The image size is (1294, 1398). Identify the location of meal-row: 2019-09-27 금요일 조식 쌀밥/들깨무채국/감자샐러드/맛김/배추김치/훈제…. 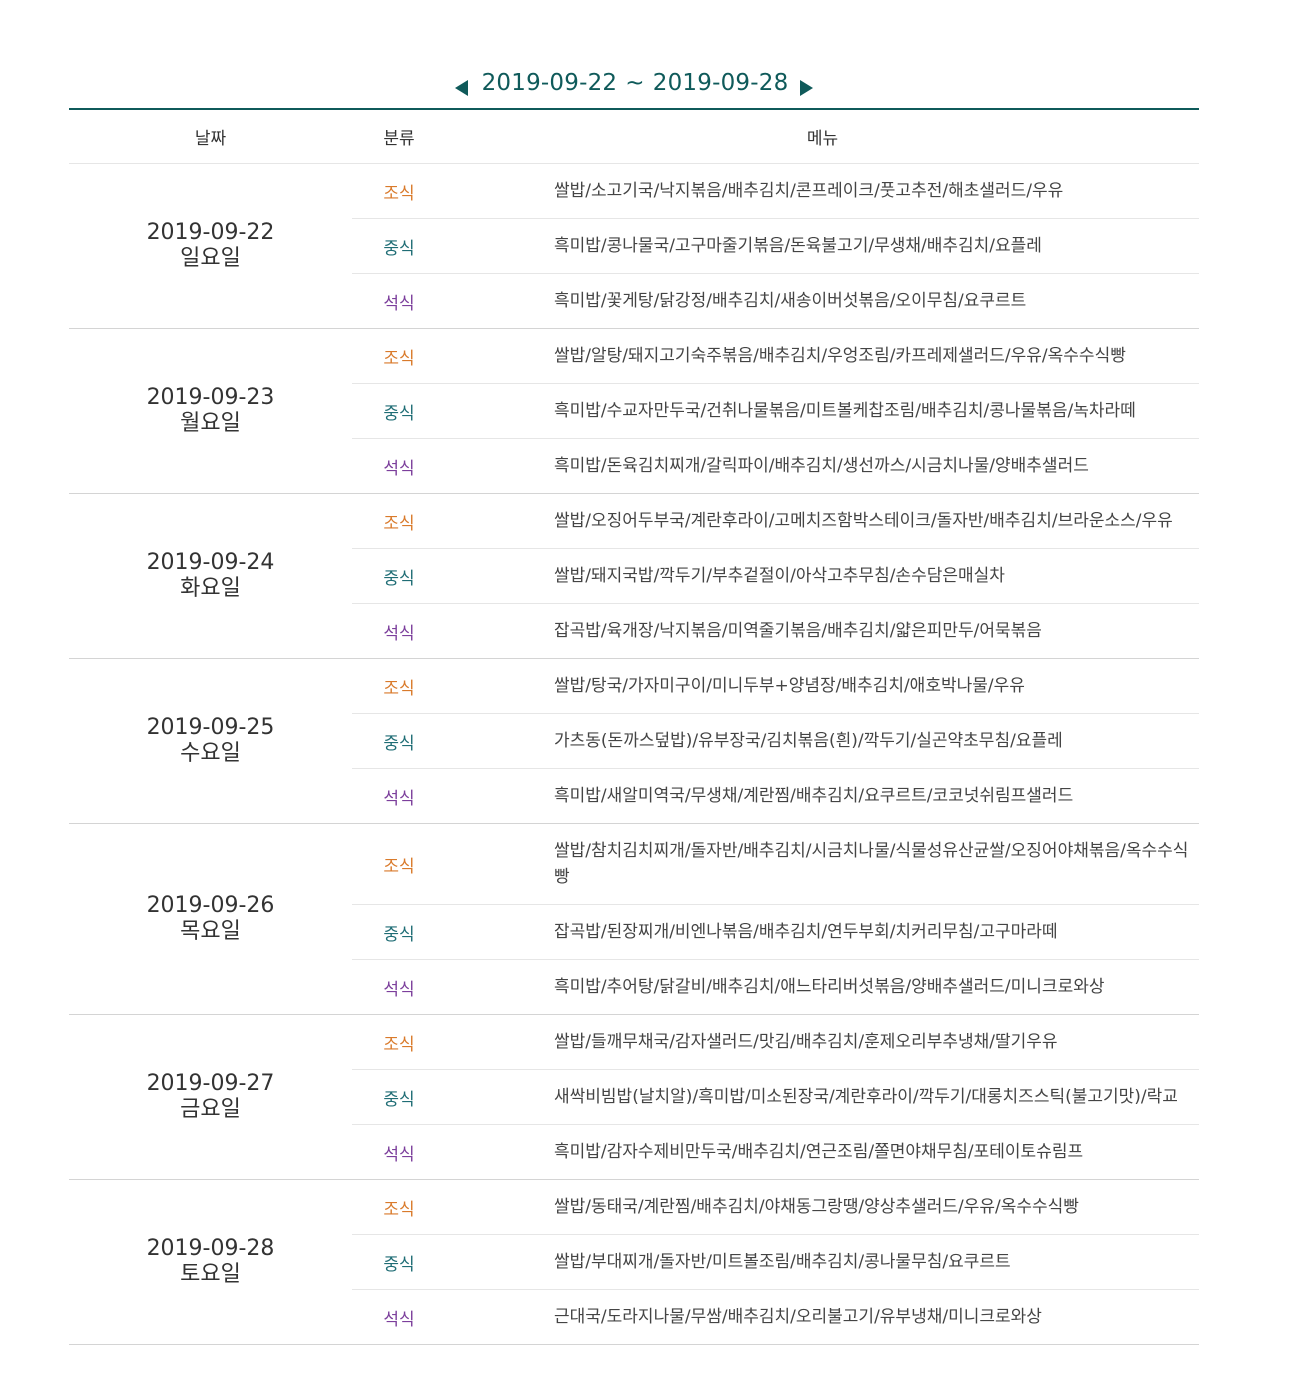
(634, 1097).